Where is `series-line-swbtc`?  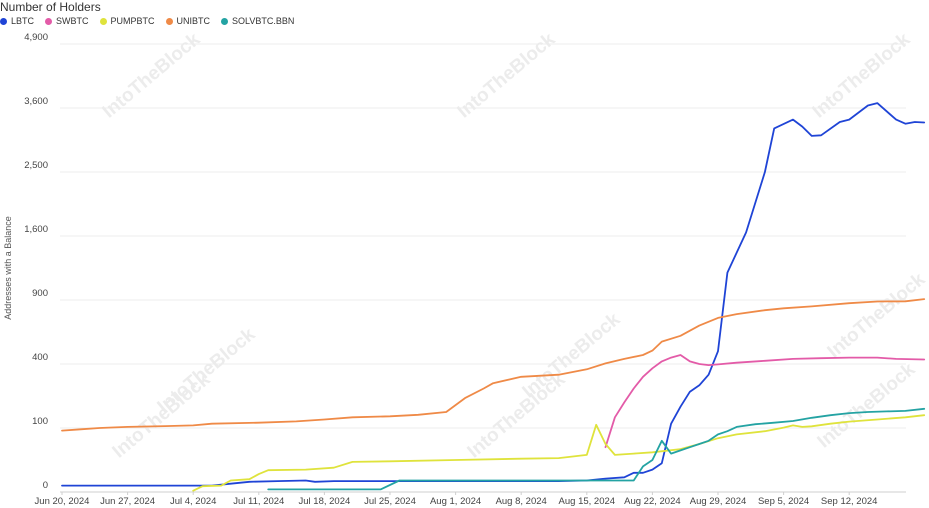 series-line-swbtc is located at coordinates (765, 401).